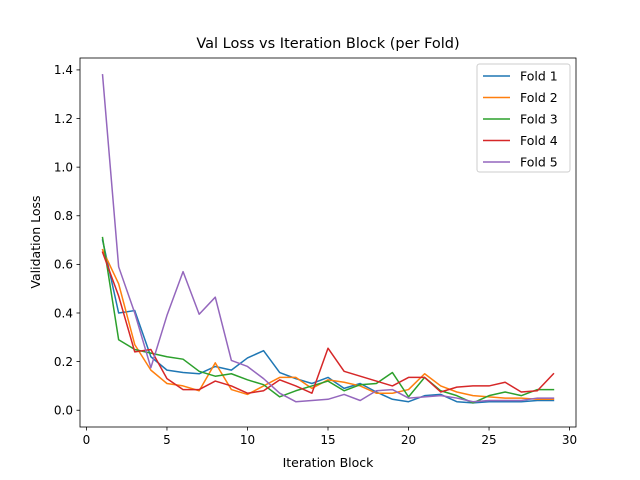  Describe the element at coordinates (63, 167) in the screenshot. I see `y-tick-label: 1.0` at that location.